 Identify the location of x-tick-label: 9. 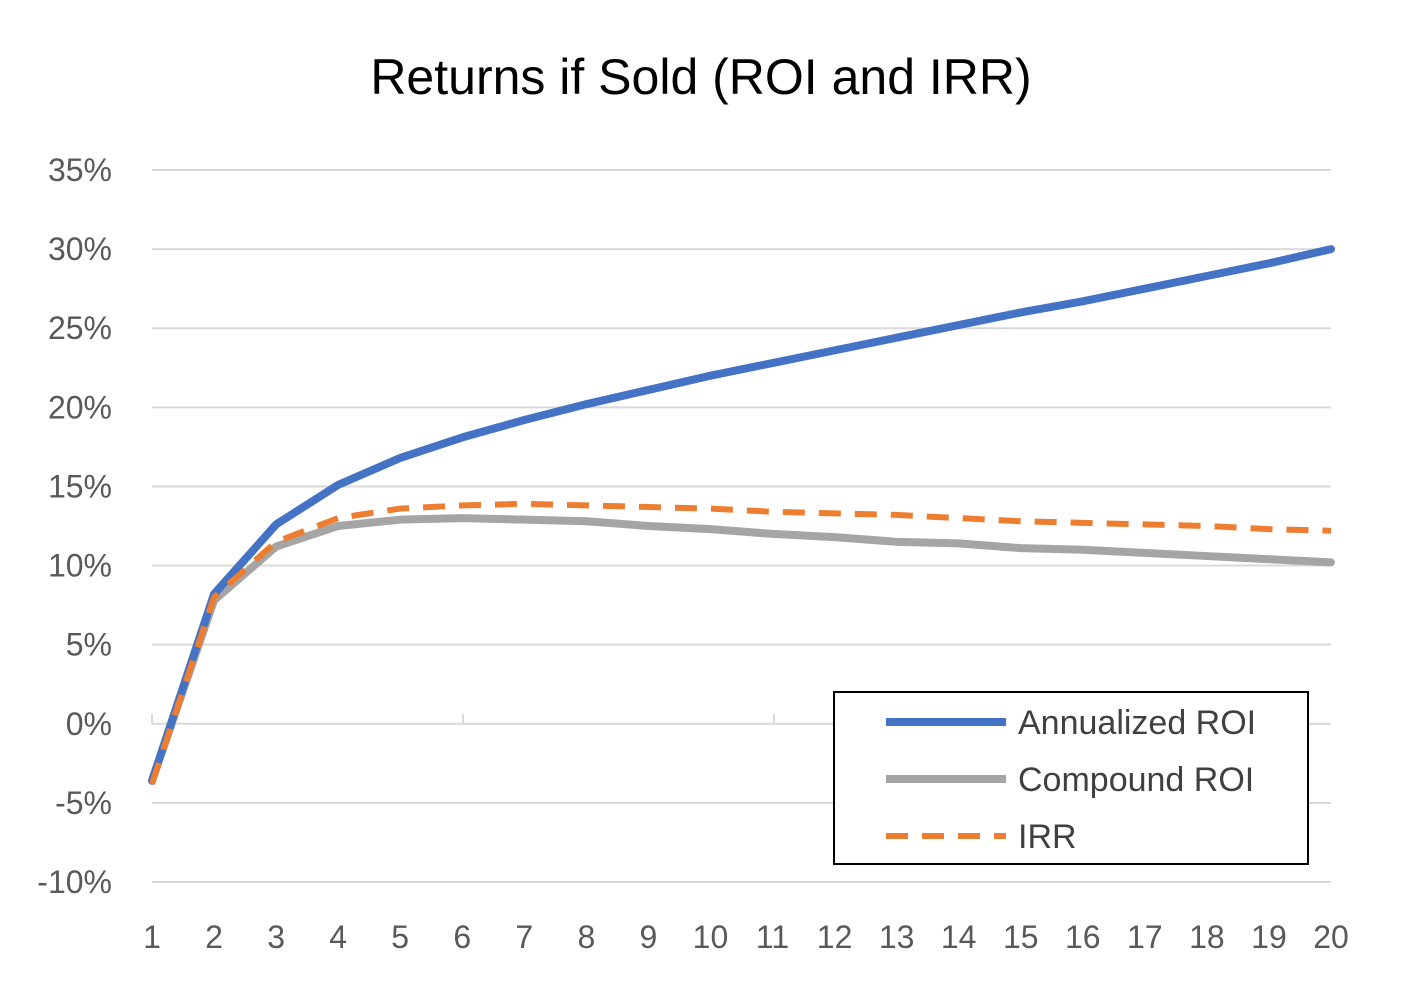
(649, 937).